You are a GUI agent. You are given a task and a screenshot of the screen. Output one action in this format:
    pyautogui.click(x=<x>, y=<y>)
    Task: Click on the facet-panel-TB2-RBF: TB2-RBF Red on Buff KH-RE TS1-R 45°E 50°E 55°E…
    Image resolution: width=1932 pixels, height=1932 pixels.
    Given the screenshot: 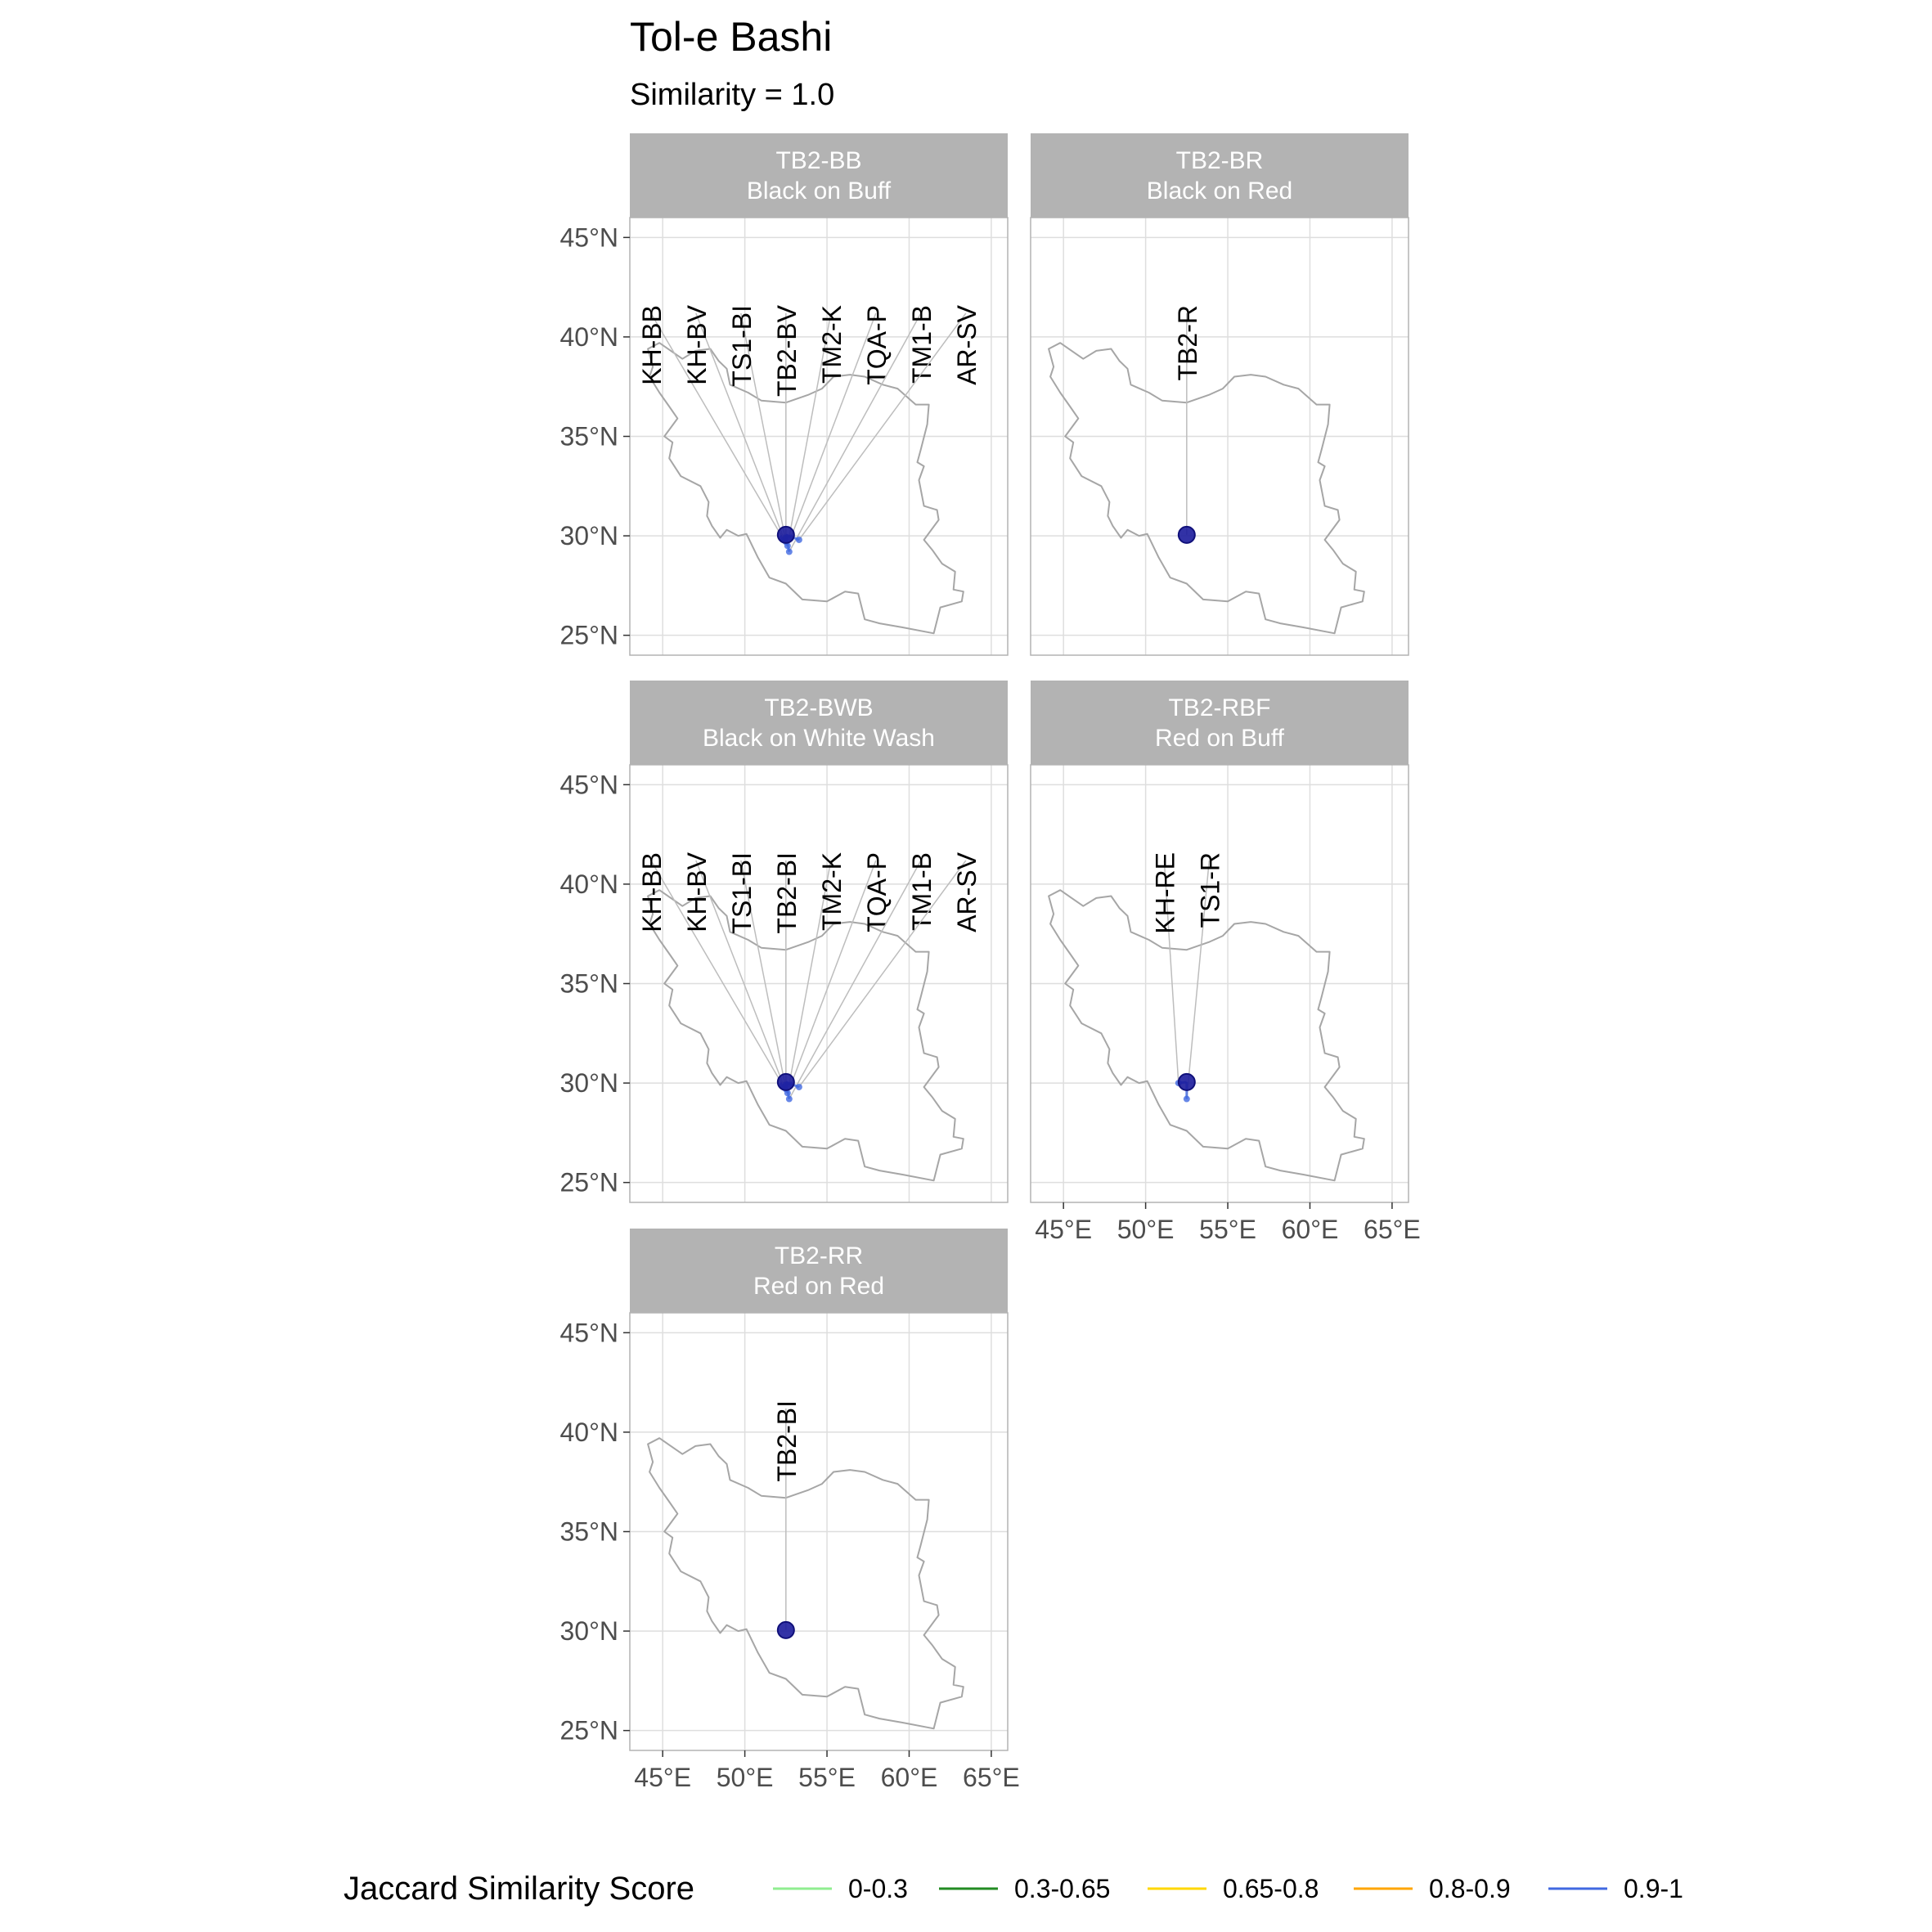 What is the action you would take?
    pyautogui.click(x=1226, y=963)
    